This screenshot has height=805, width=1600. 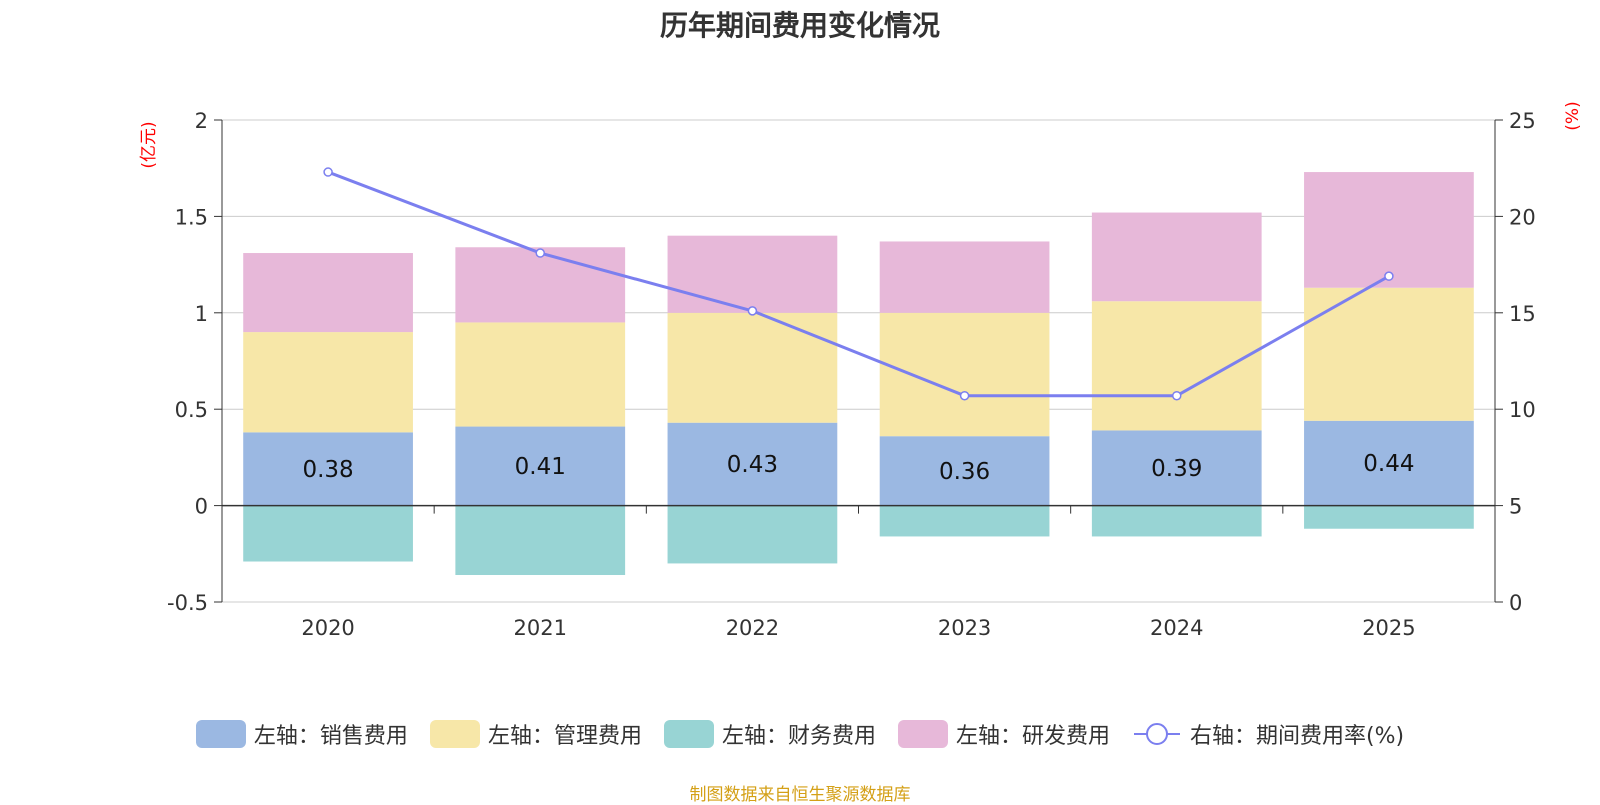 I want to click on data-label: 0.36, so click(x=964, y=472).